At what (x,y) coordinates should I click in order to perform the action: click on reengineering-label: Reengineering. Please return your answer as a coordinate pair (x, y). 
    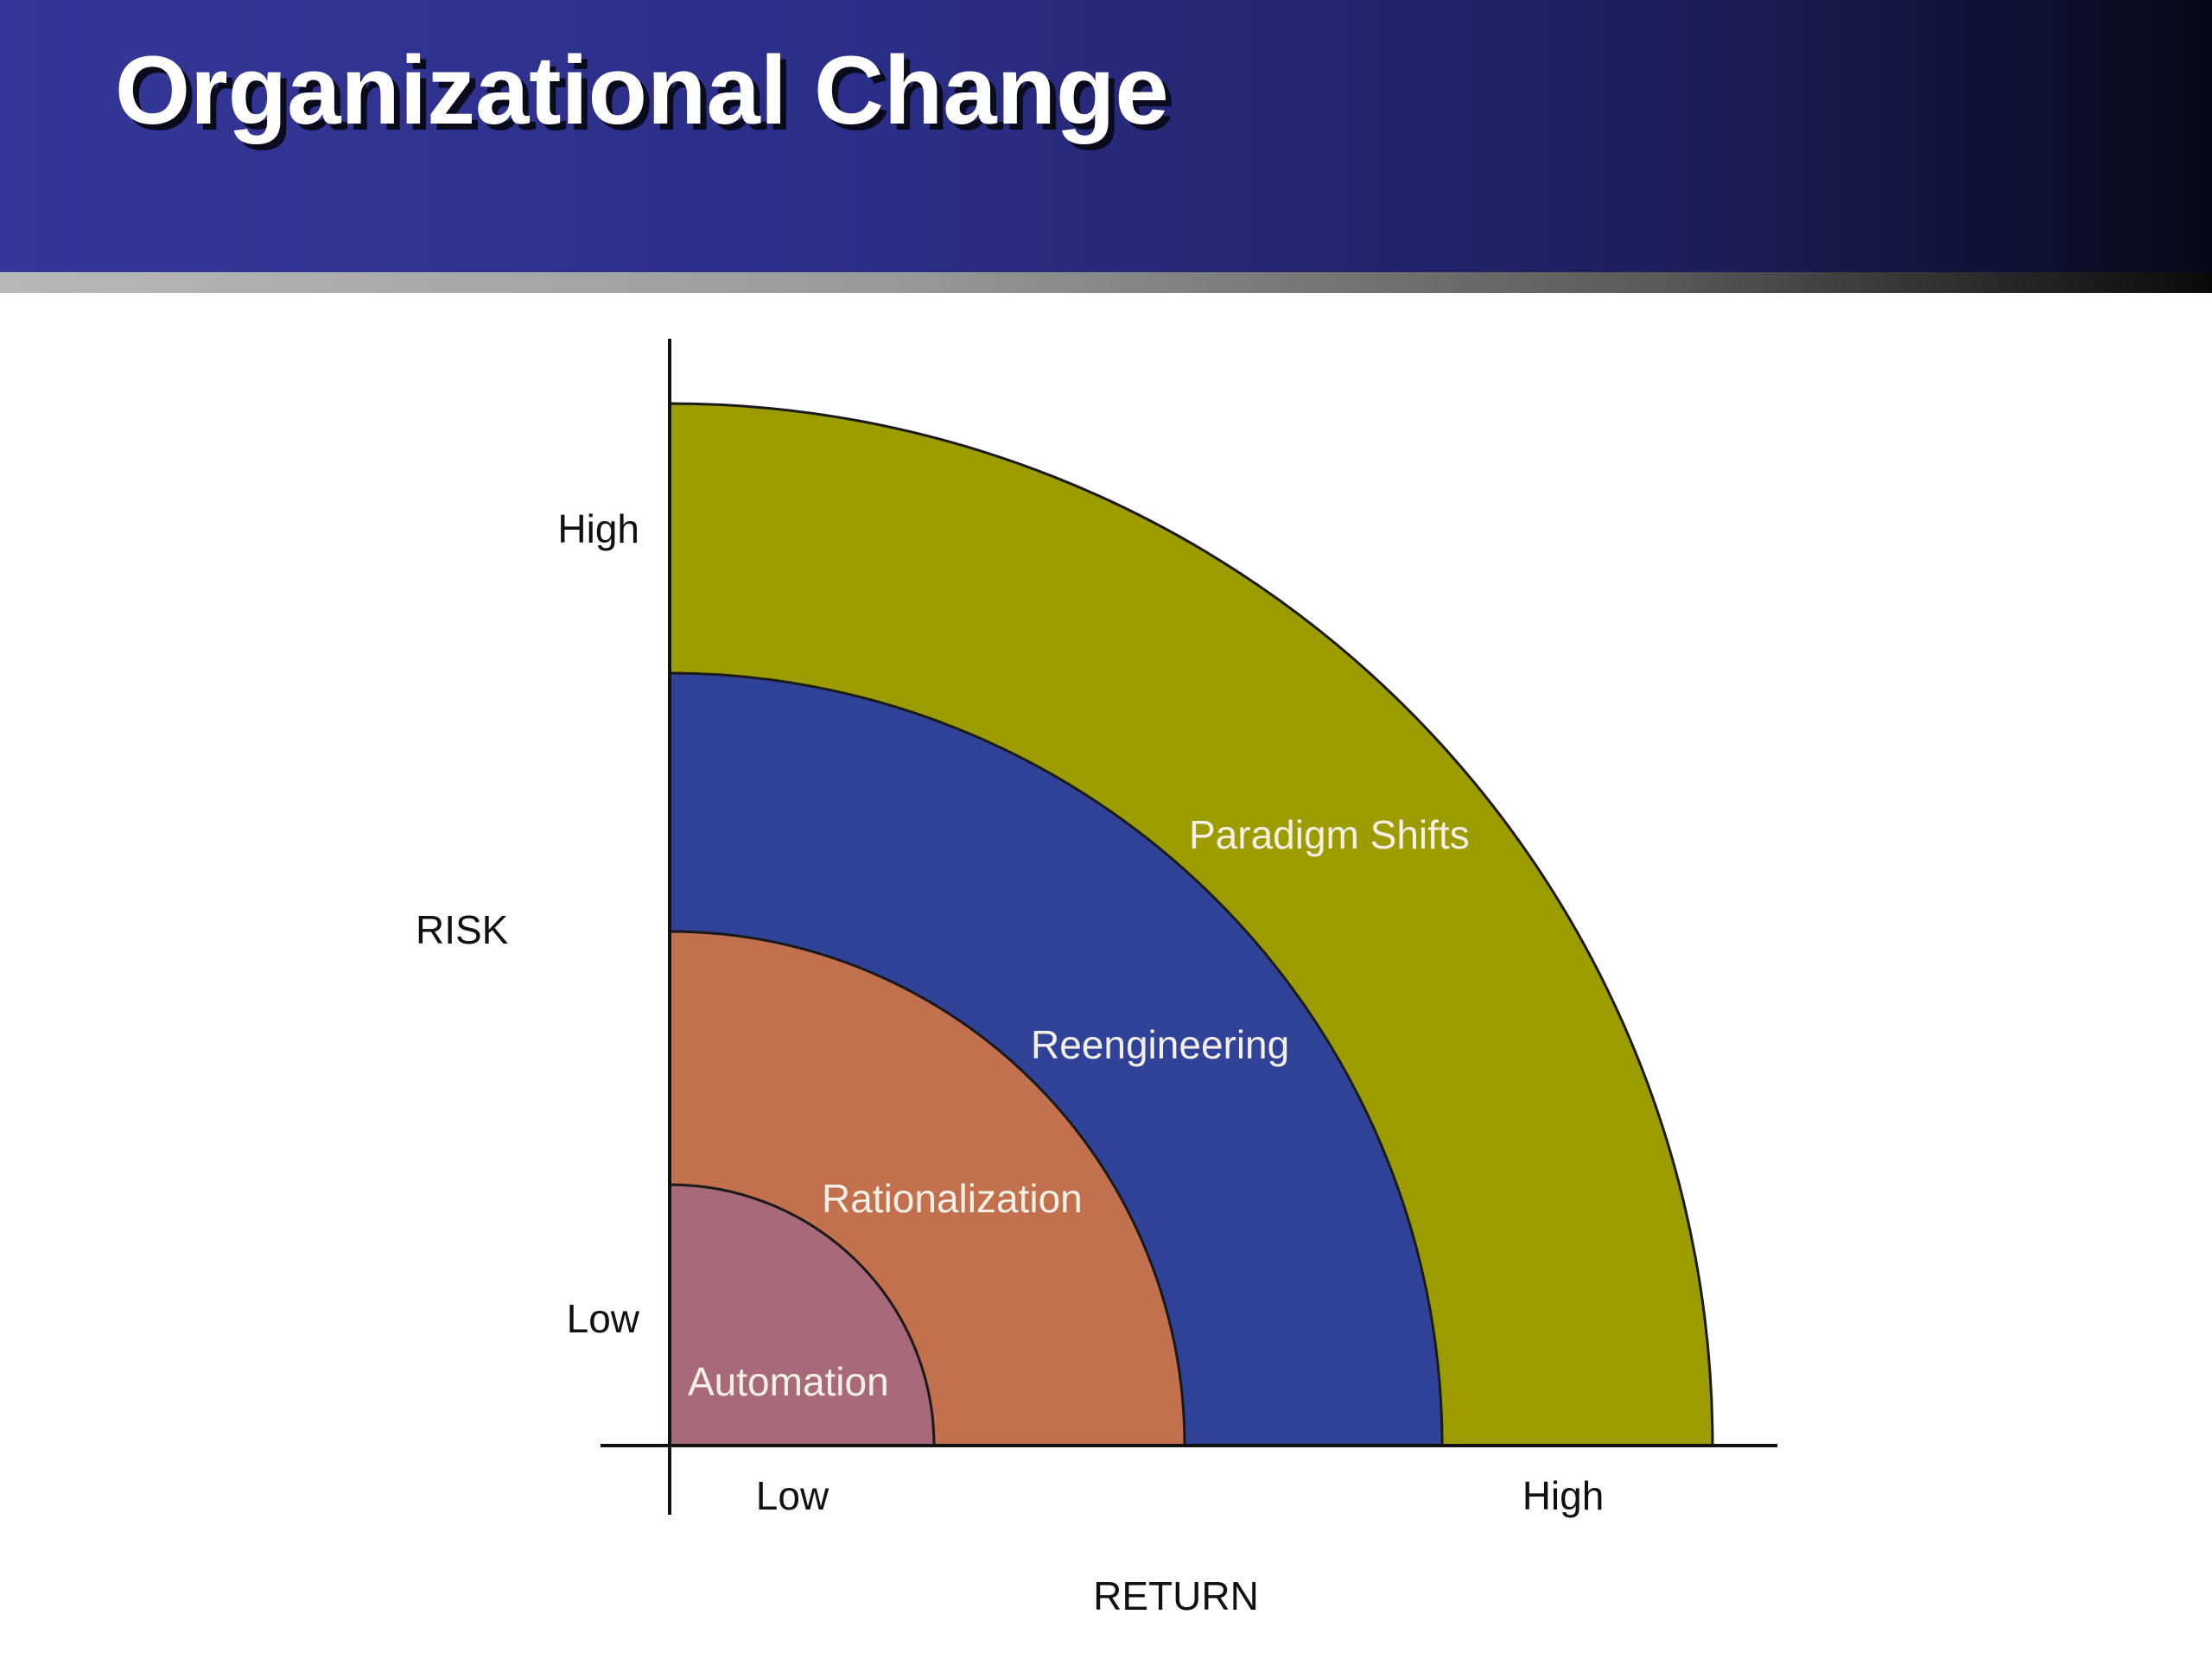
    Looking at the image, I should click on (1160, 1044).